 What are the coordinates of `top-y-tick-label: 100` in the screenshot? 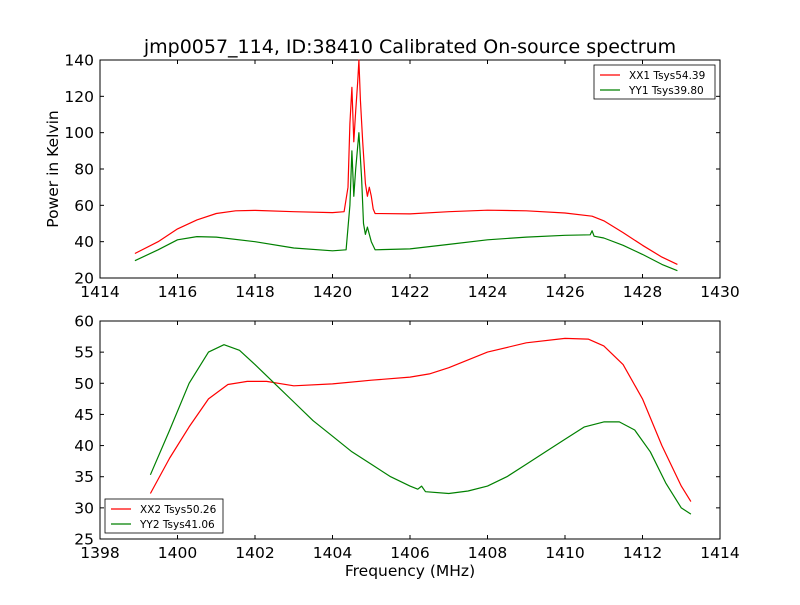 It's located at (79, 133).